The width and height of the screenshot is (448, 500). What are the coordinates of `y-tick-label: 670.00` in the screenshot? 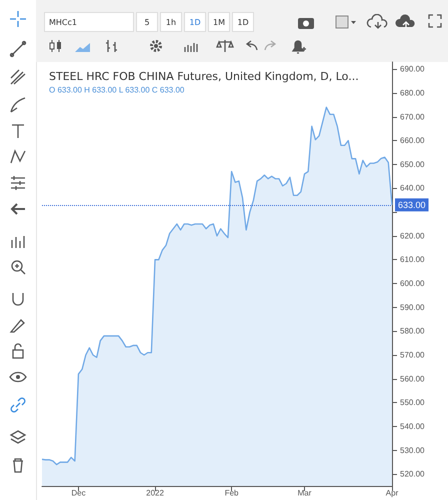 It's located at (413, 117).